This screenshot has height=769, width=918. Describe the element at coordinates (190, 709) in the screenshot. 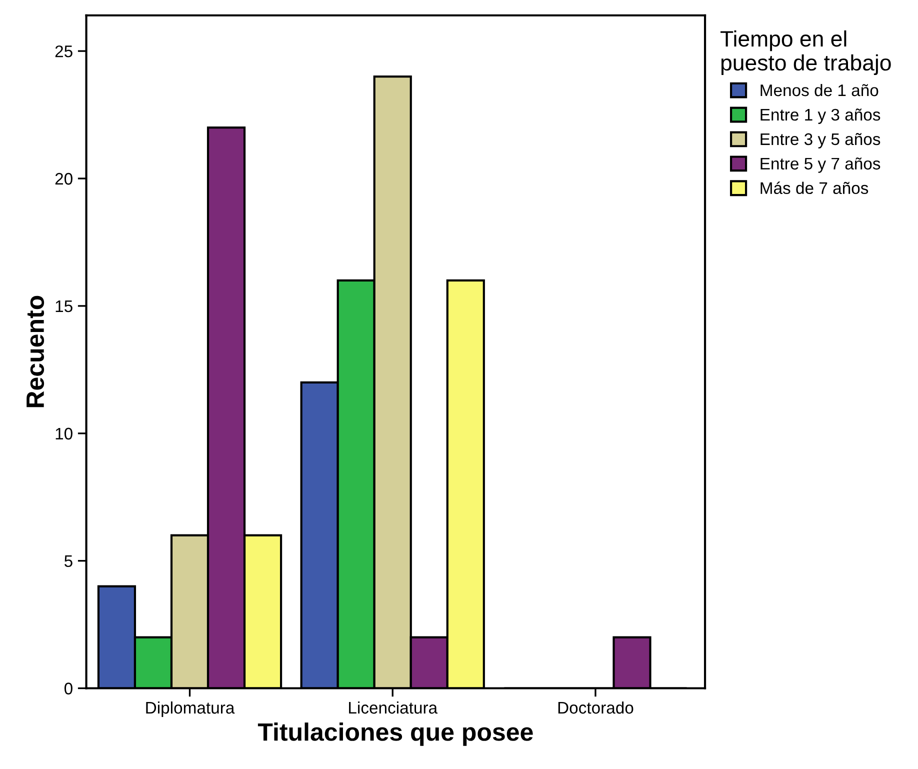

I see `x-tick-label: Diplomatura` at that location.